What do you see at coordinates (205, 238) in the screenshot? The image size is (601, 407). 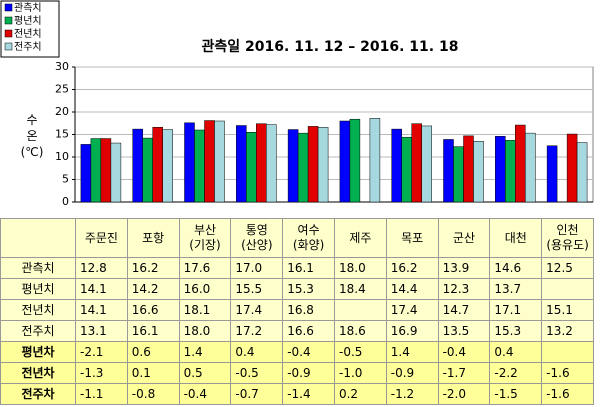 I see `category-cell: 부산 (기장)` at bounding box center [205, 238].